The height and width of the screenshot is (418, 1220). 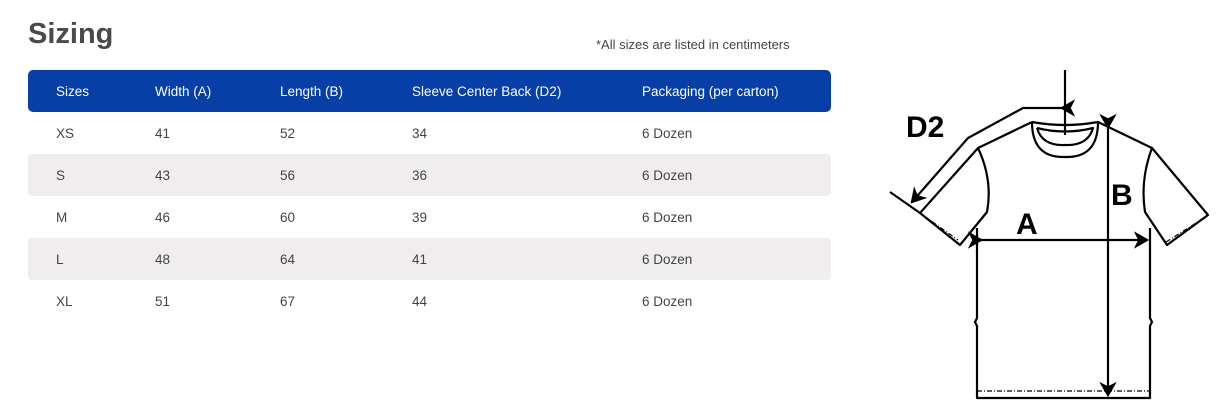 What do you see at coordinates (60, 259) in the screenshot?
I see `cell-size: L` at bounding box center [60, 259].